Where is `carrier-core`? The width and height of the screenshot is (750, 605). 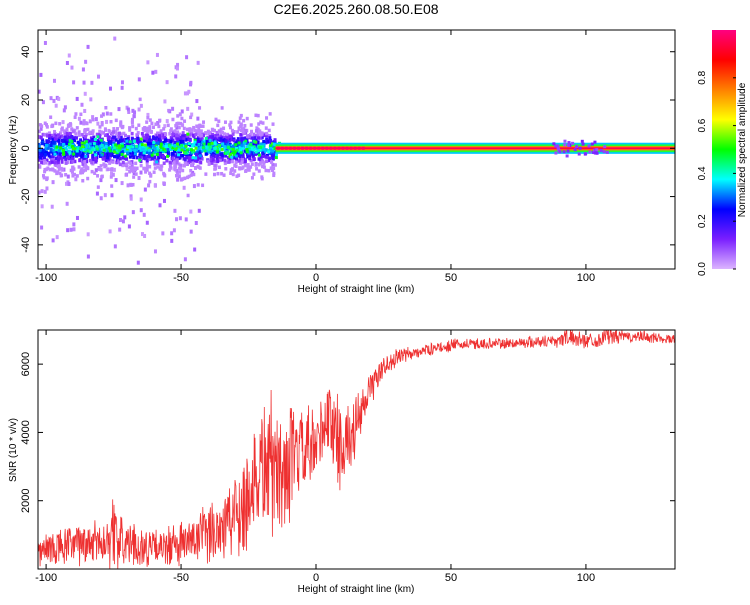 carrier-core is located at coordinates (475, 148).